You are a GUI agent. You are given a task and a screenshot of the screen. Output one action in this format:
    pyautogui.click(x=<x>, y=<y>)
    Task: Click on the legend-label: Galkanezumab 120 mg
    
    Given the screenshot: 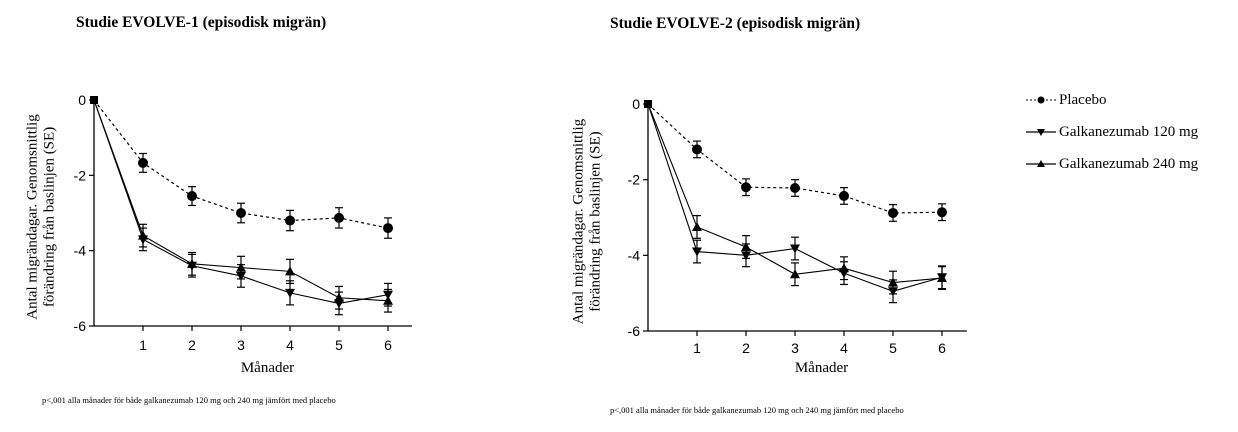 What is the action you would take?
    pyautogui.click(x=1129, y=131)
    